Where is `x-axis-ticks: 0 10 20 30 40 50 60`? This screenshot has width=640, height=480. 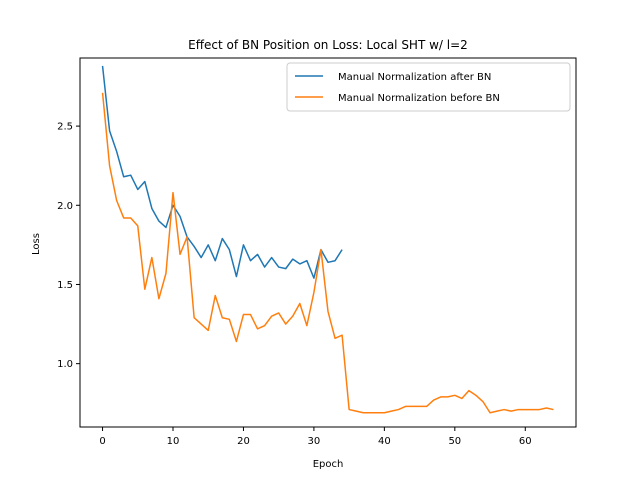
x-axis-ticks: 0 10 20 30 40 50 60 is located at coordinates (315, 437).